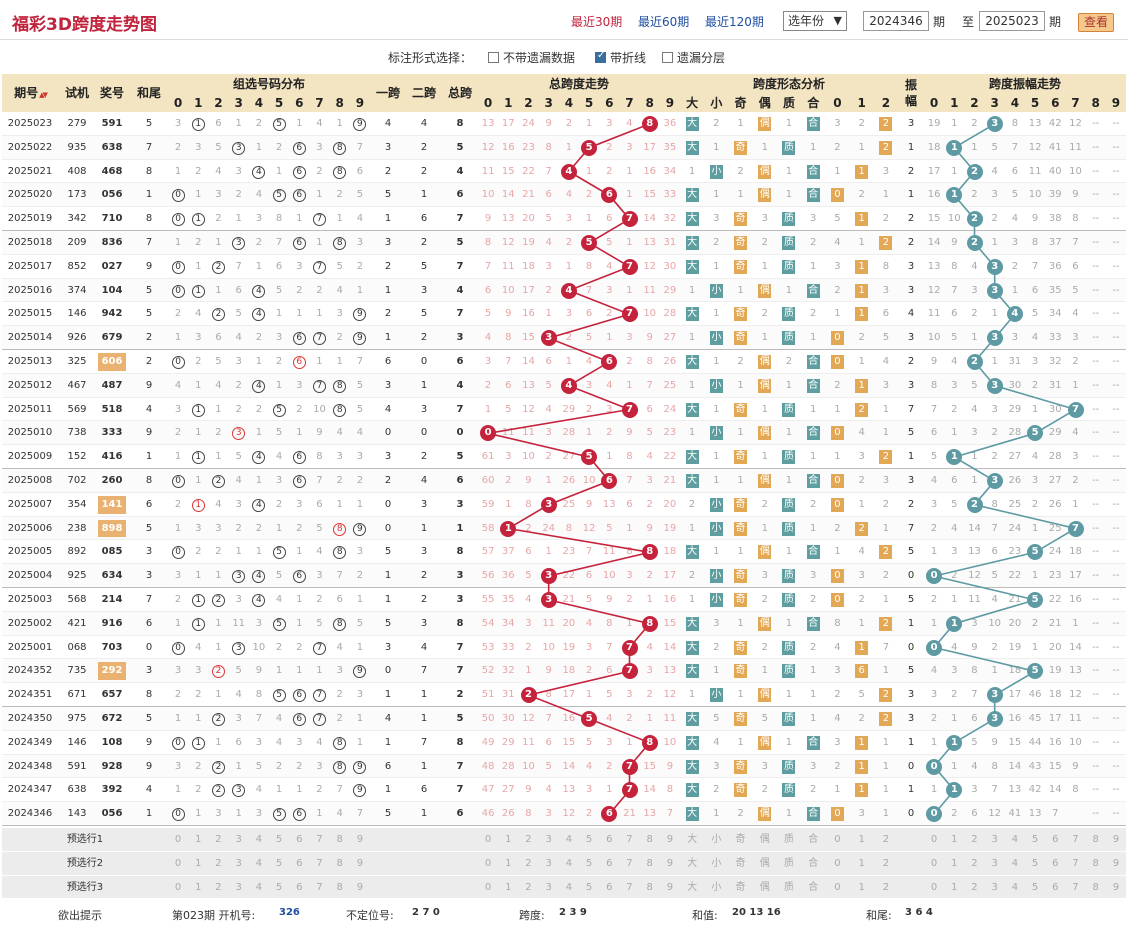 This screenshot has width=1128, height=926. What do you see at coordinates (597, 22) in the screenshot?
I see `period-30-link: 最近30期` at bounding box center [597, 22].